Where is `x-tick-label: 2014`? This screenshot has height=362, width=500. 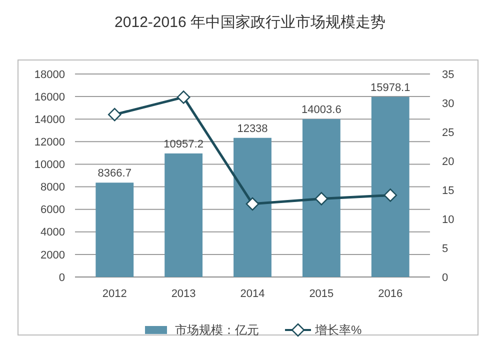
x-tick-label: 2014 is located at coordinates (252, 294).